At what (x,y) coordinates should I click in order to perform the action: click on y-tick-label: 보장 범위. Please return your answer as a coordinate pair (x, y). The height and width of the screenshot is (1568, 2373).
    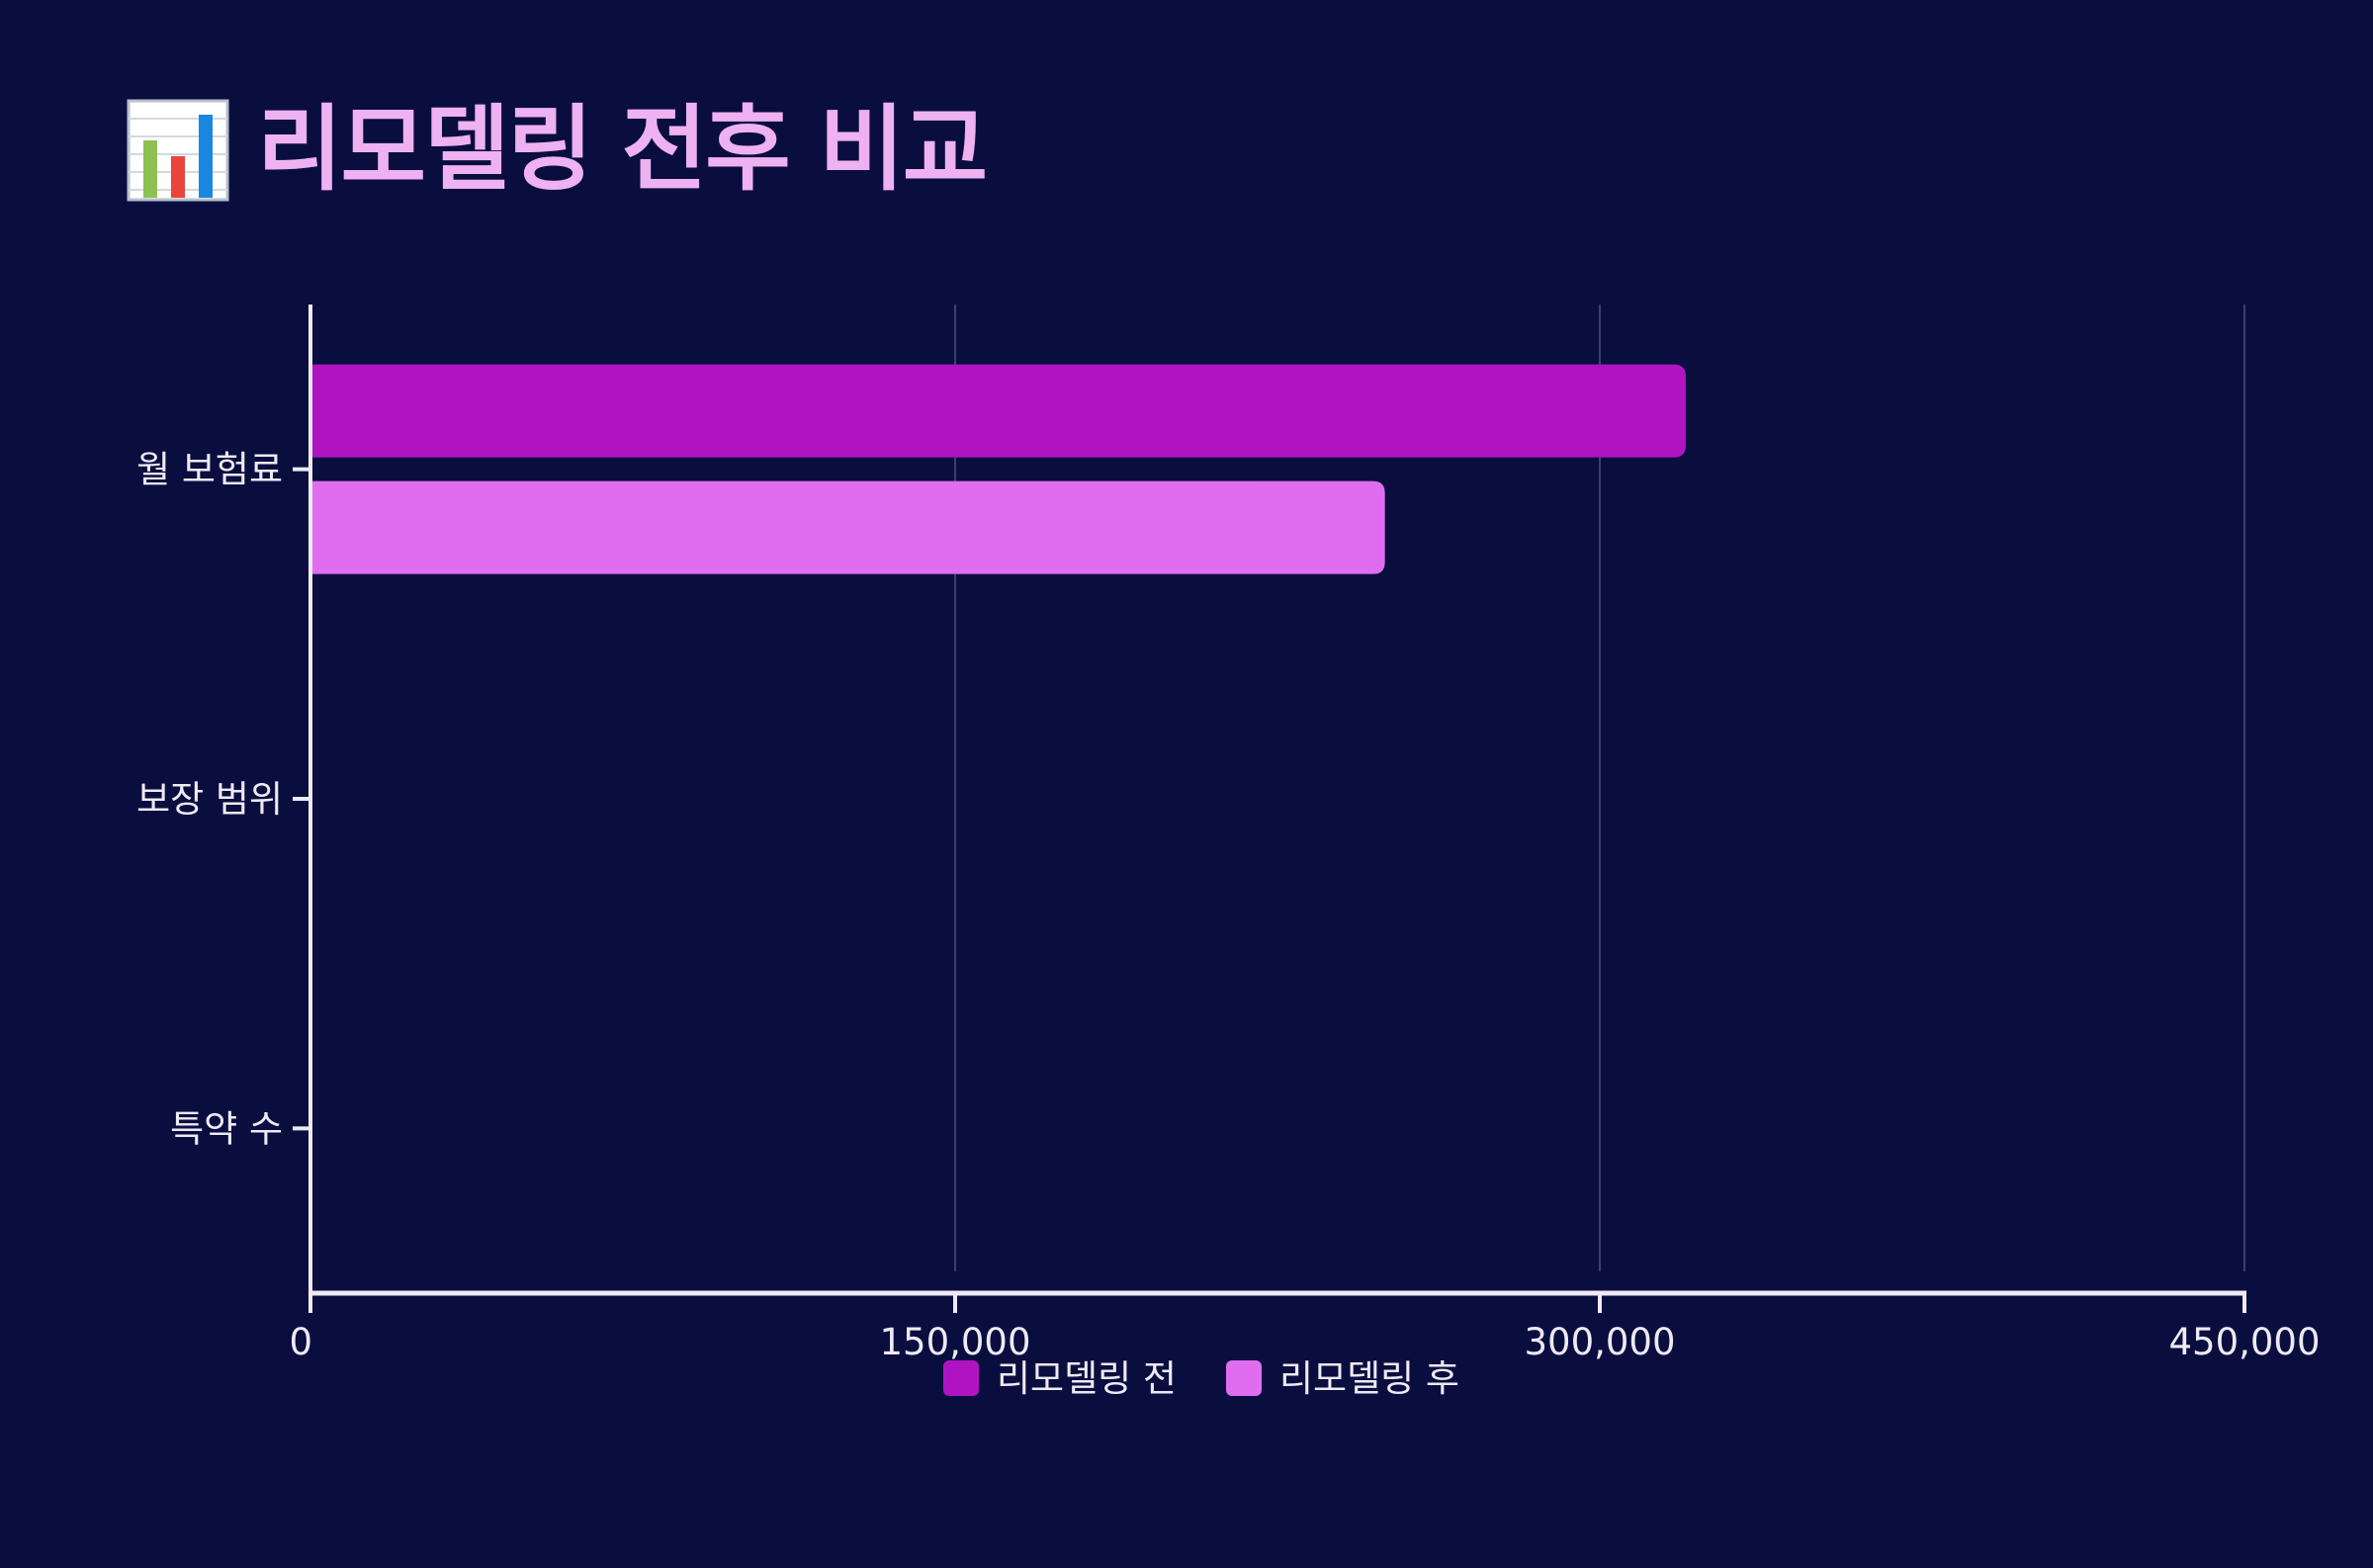
    Looking at the image, I should click on (209, 799).